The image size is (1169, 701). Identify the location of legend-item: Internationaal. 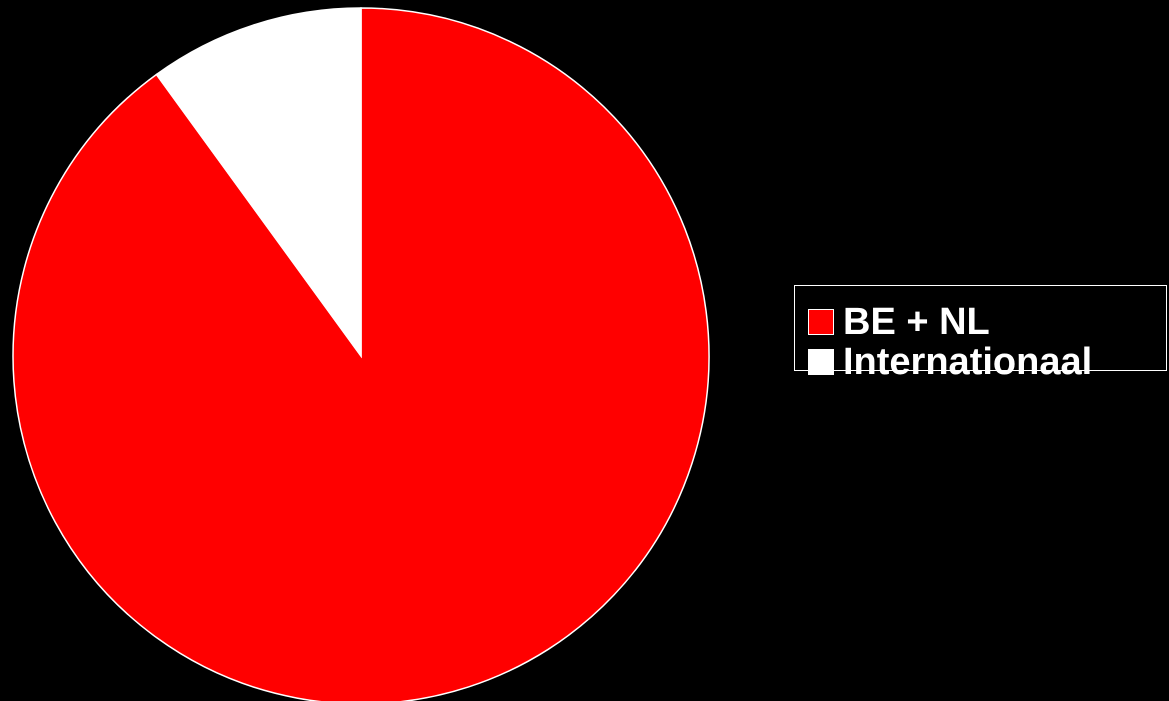
(950, 362).